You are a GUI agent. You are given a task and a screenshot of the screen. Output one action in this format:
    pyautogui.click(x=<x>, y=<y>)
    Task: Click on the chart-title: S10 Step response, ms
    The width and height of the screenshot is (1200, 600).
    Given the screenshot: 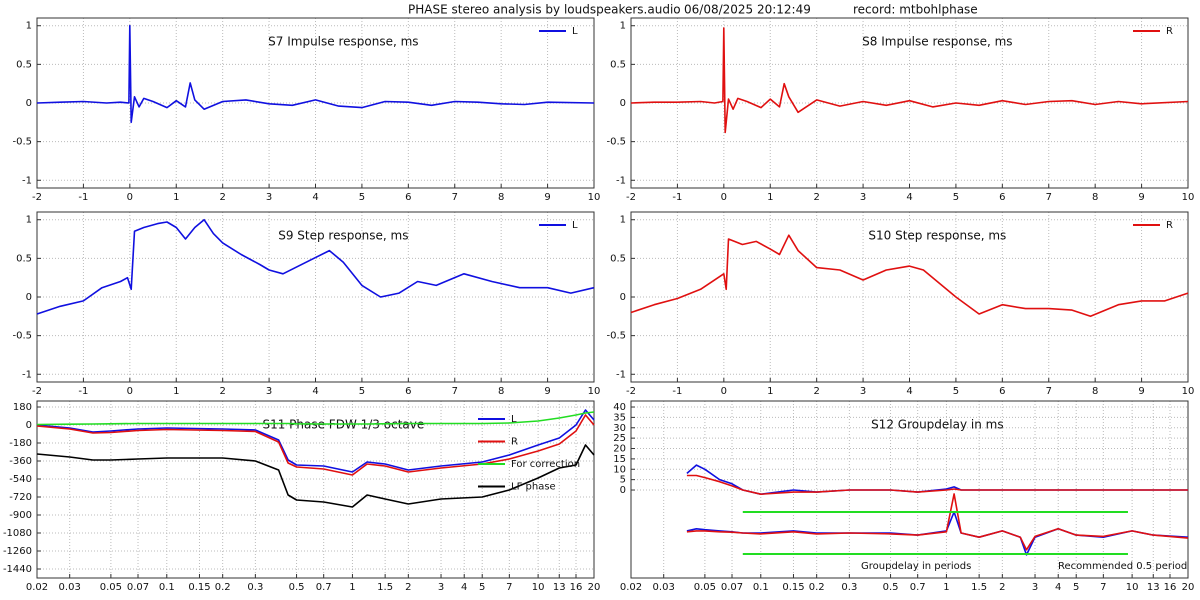 What is the action you would take?
    pyautogui.click(x=937, y=236)
    